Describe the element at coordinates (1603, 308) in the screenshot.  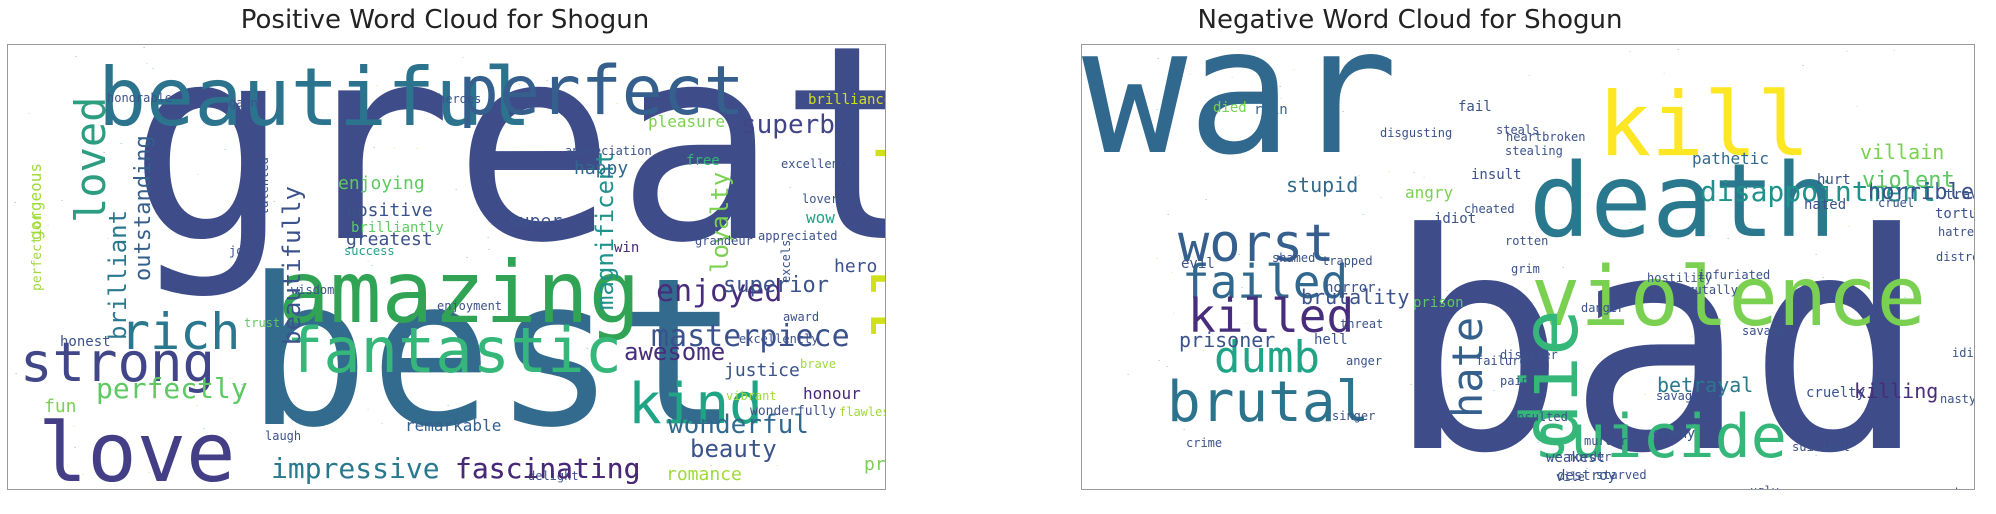
I see `cloud-word: danger` at that location.